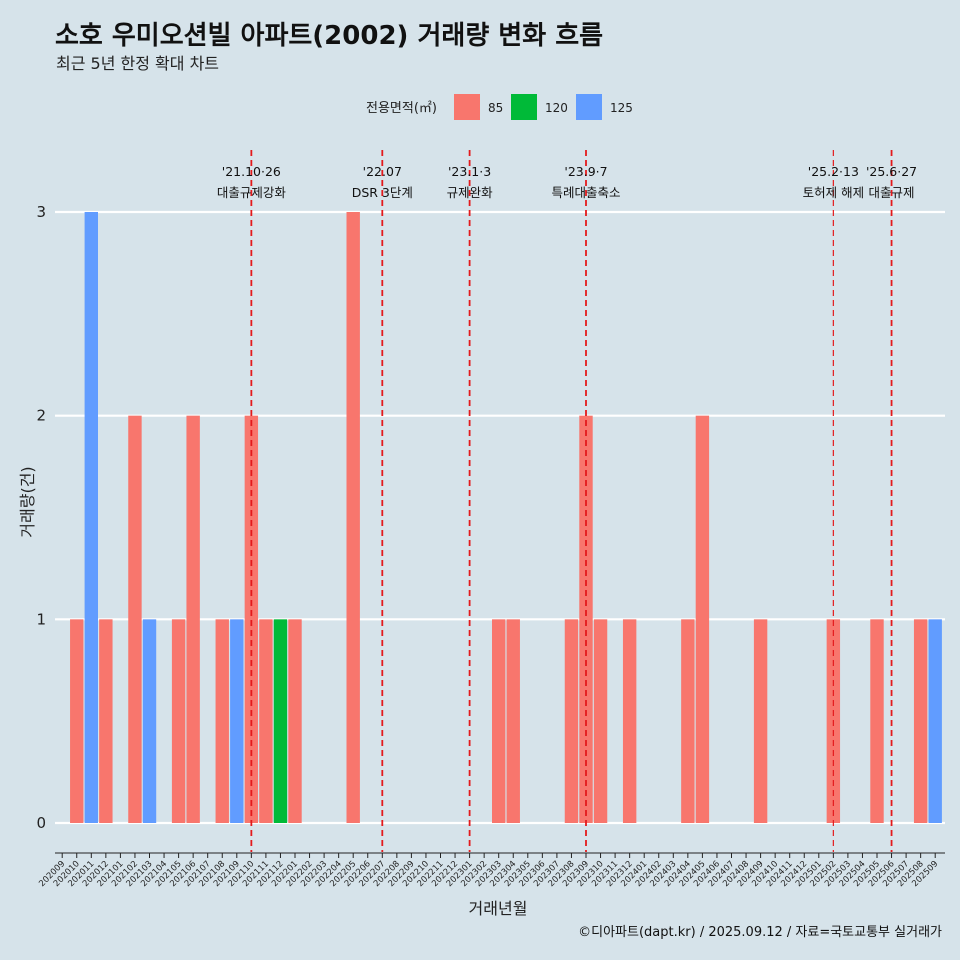 This screenshot has width=960, height=960. Describe the element at coordinates (833, 171) in the screenshot. I see `event-date-202502: '25.2·13` at that location.